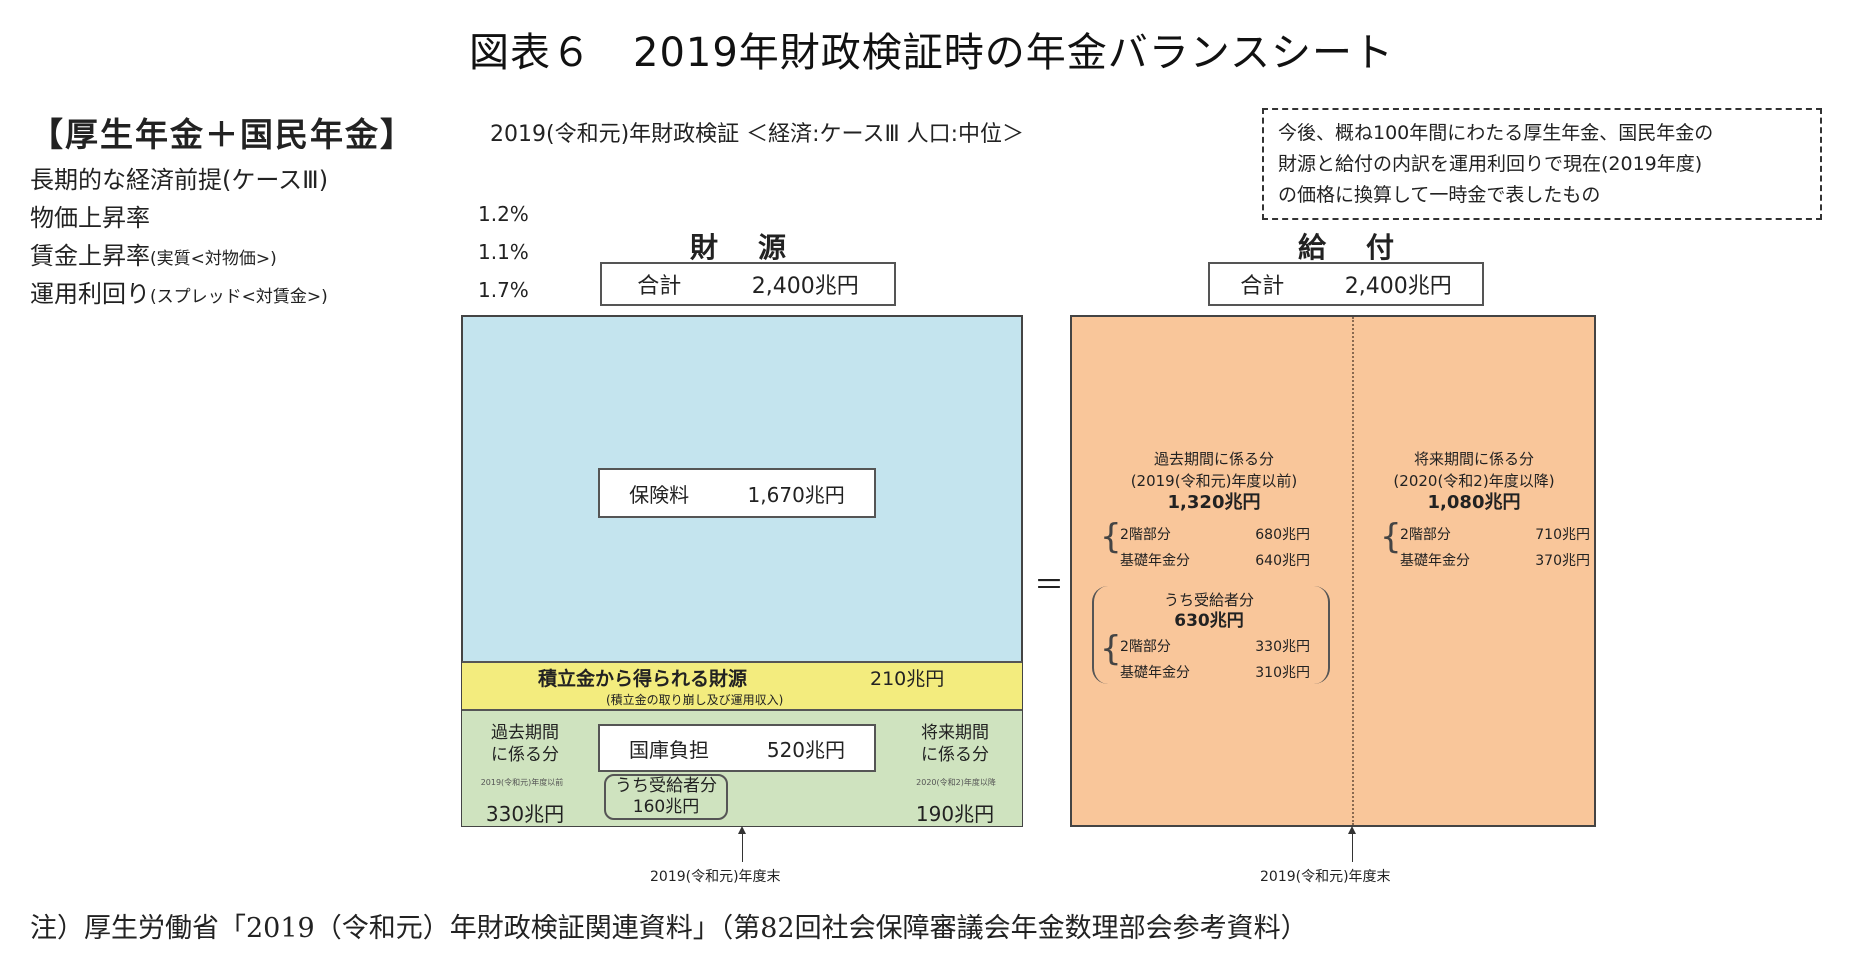 The height and width of the screenshot is (959, 1863). What do you see at coordinates (1439, 195) in the screenshot?
I see `note-line: の価格に換算して一時金で表したもの` at bounding box center [1439, 195].